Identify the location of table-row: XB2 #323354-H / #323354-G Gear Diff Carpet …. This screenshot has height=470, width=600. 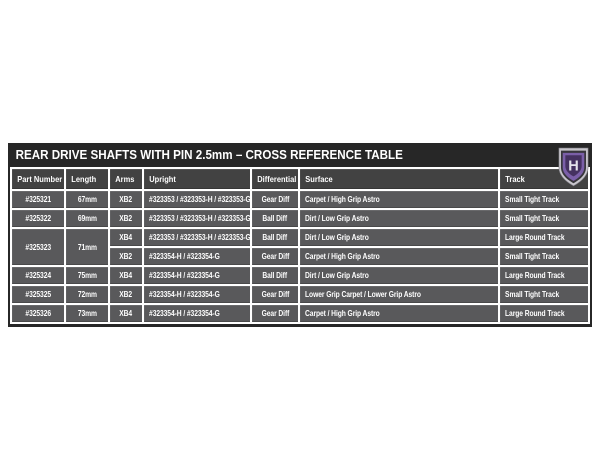
(300, 256).